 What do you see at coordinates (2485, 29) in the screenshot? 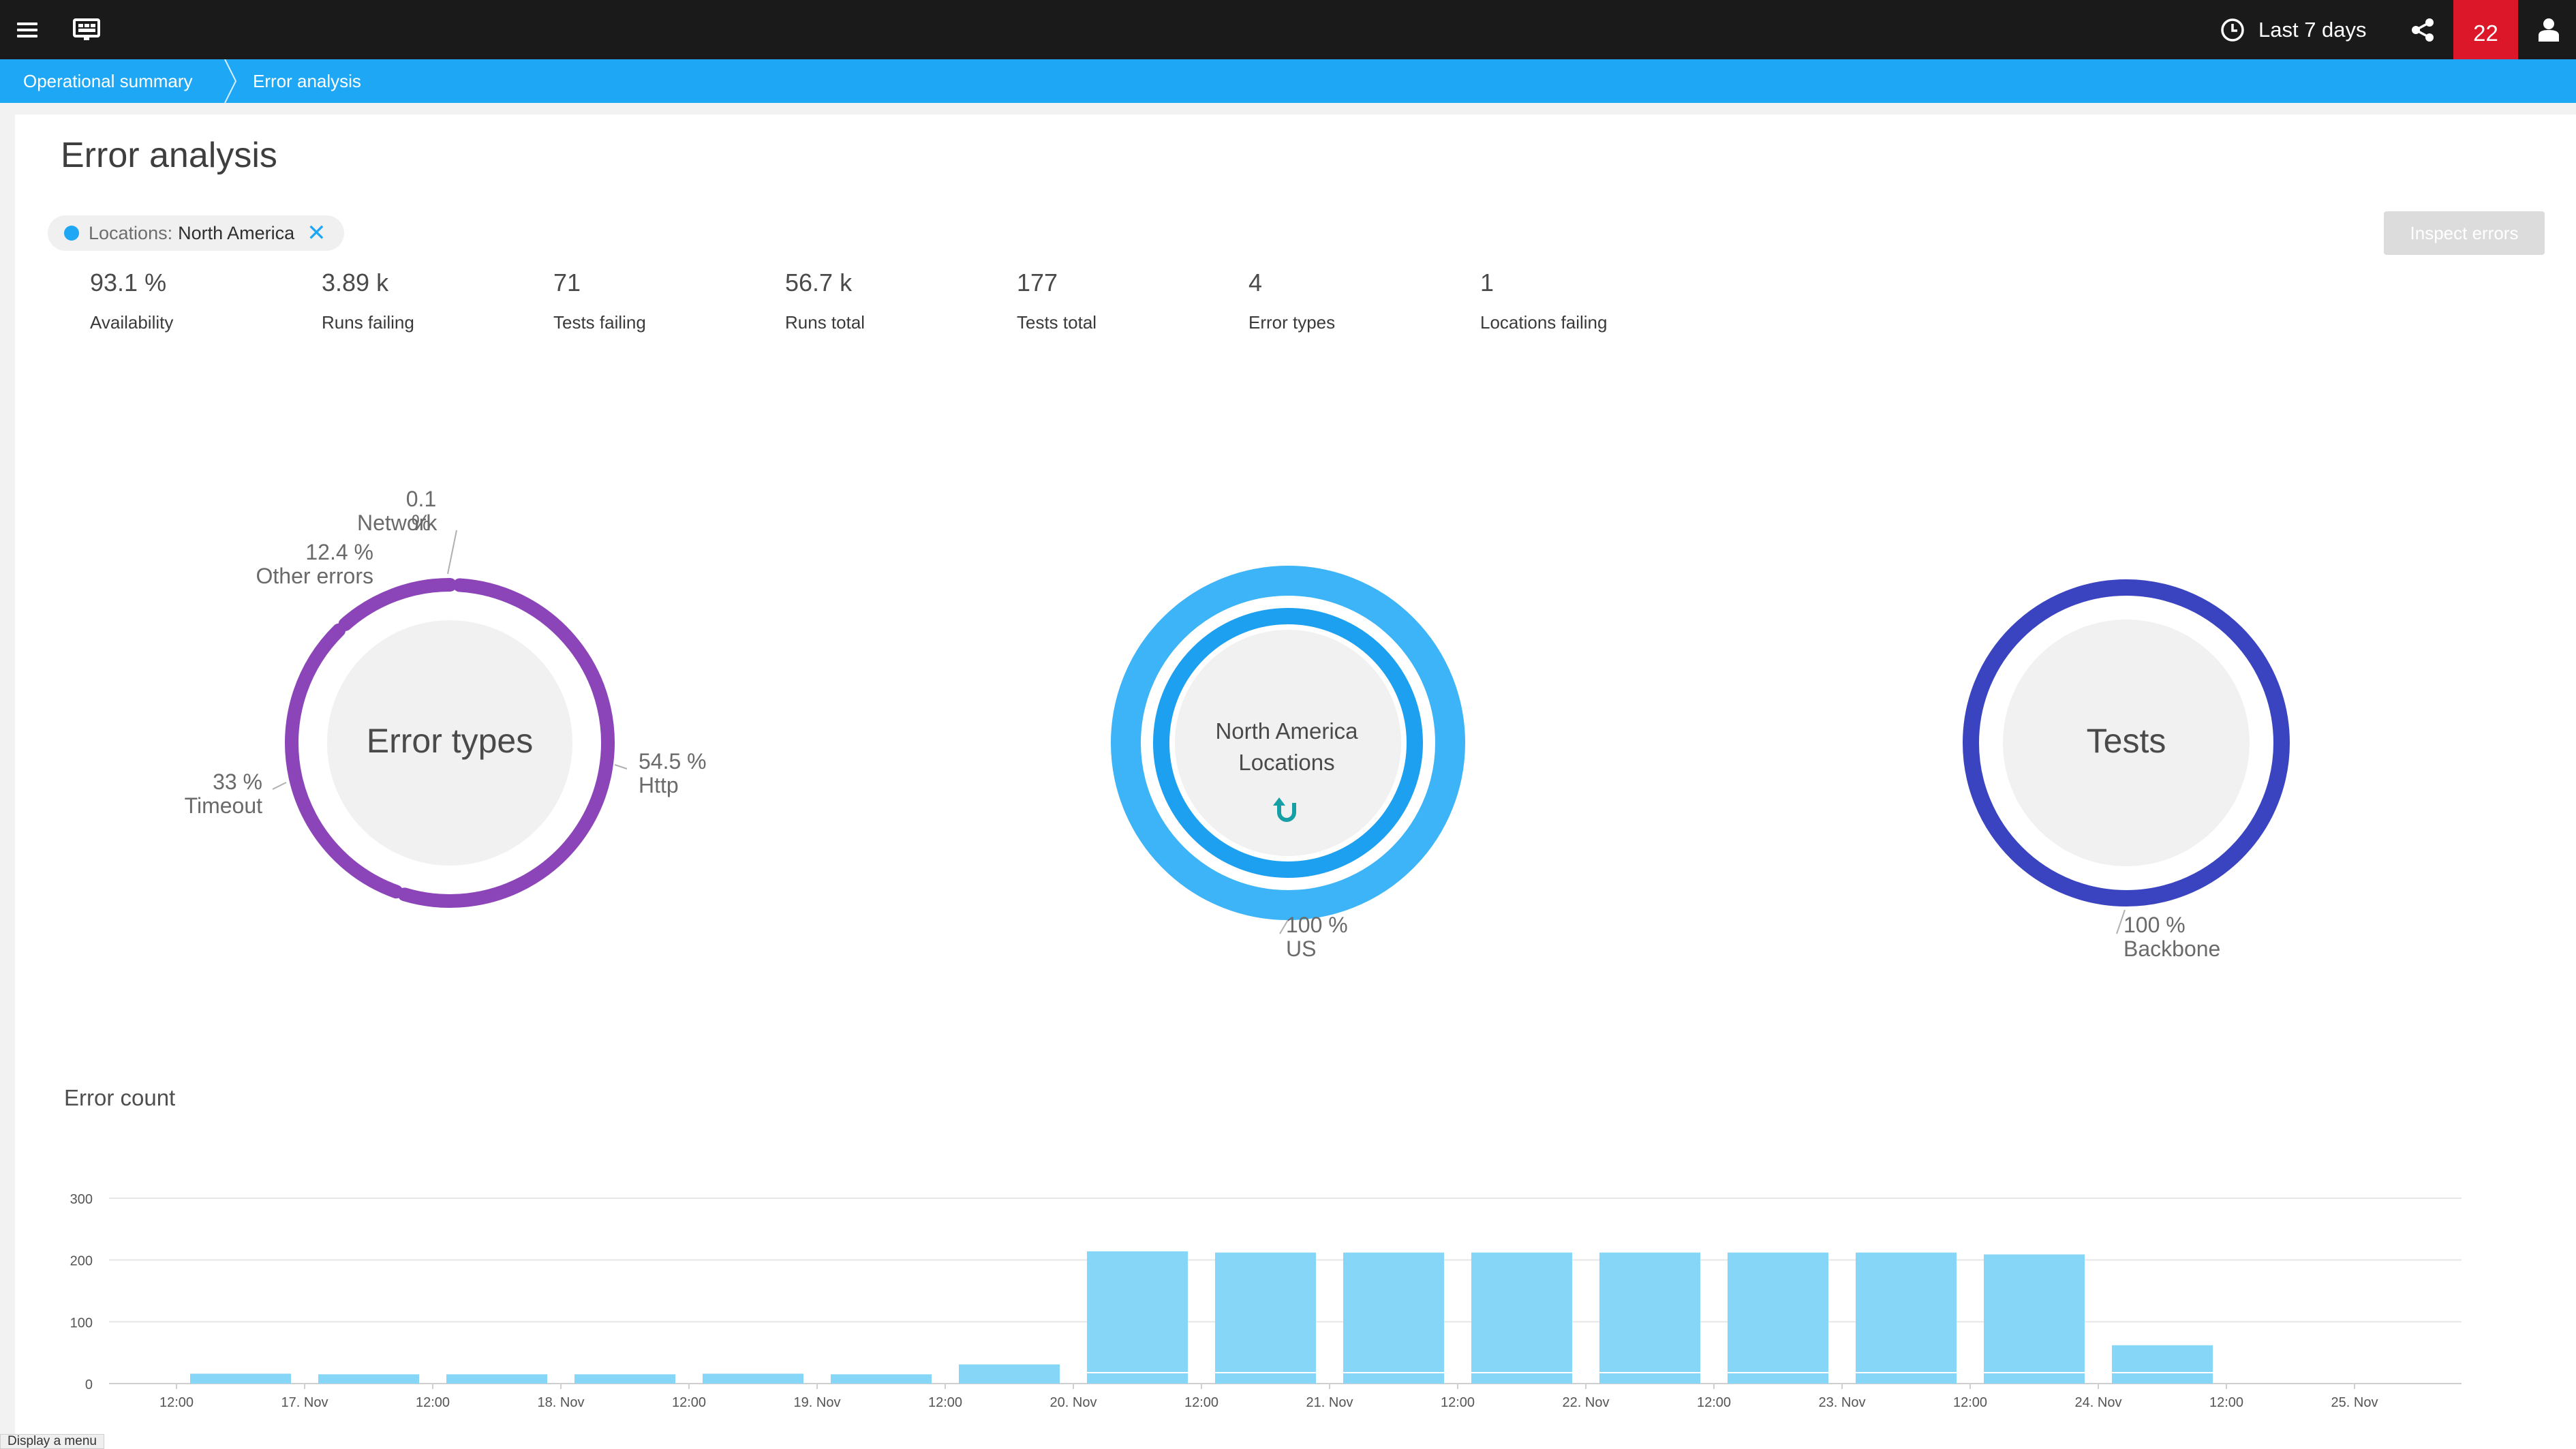
I see `notifications-badge: 22` at bounding box center [2485, 29].